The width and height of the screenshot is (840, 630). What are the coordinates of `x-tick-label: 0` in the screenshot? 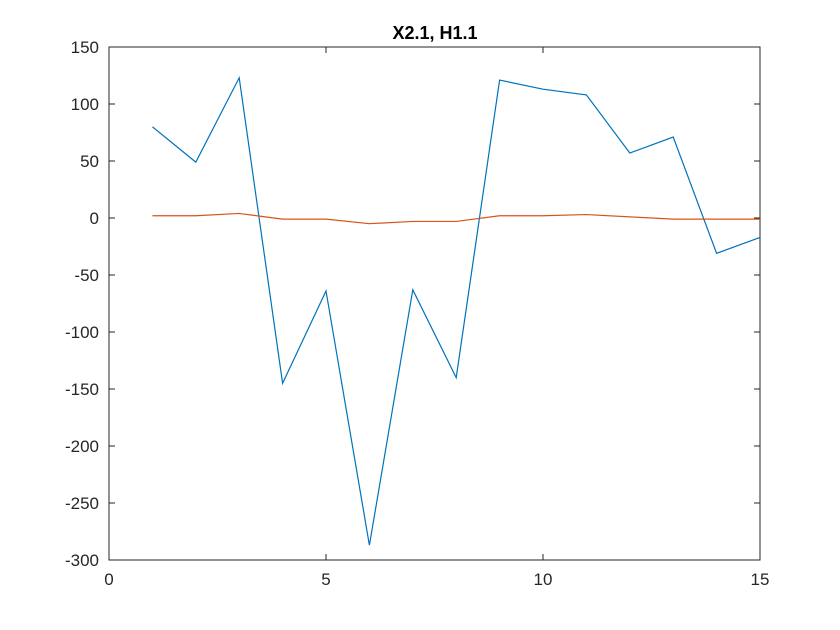 It's located at (108, 579).